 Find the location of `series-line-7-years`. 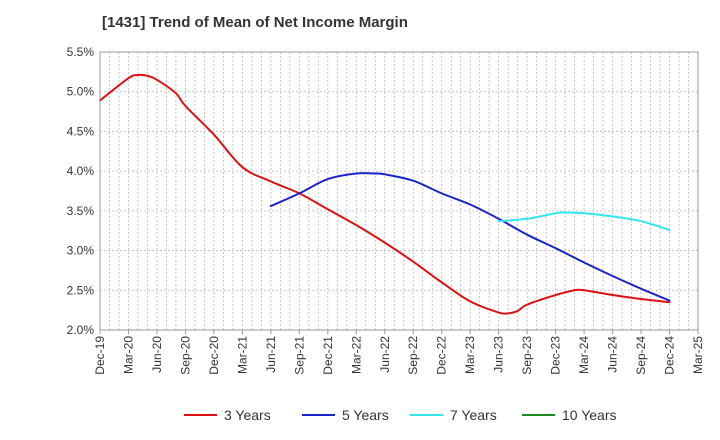

series-line-7-years is located at coordinates (584, 221).